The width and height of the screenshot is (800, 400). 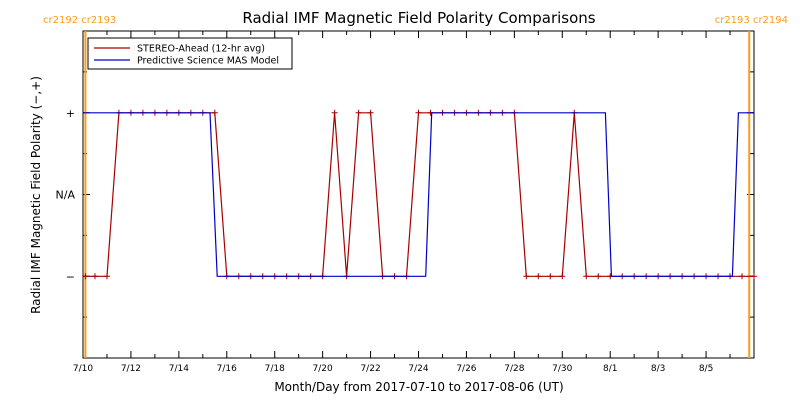 What do you see at coordinates (323, 369) in the screenshot?
I see `x-tick-label: 7/20` at bounding box center [323, 369].